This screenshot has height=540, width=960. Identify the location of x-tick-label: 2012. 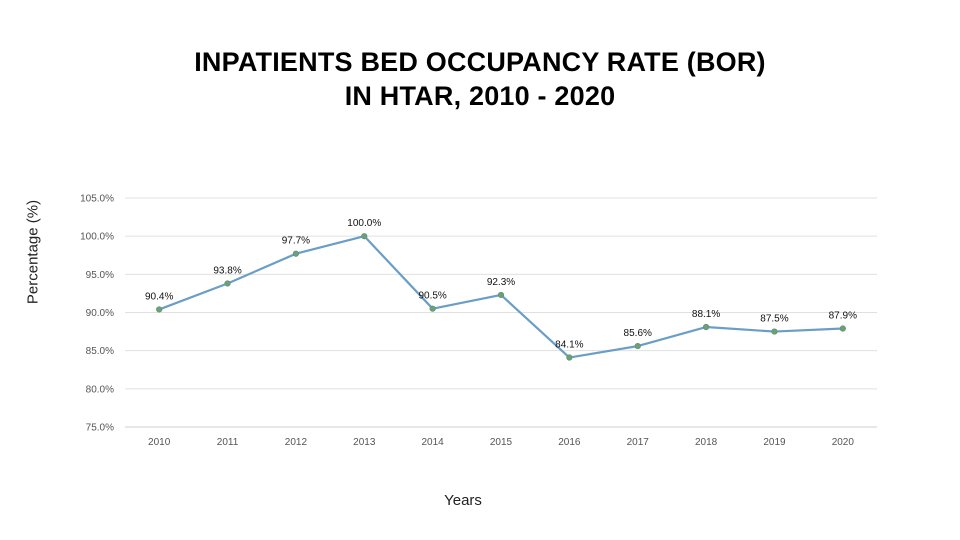
(296, 442).